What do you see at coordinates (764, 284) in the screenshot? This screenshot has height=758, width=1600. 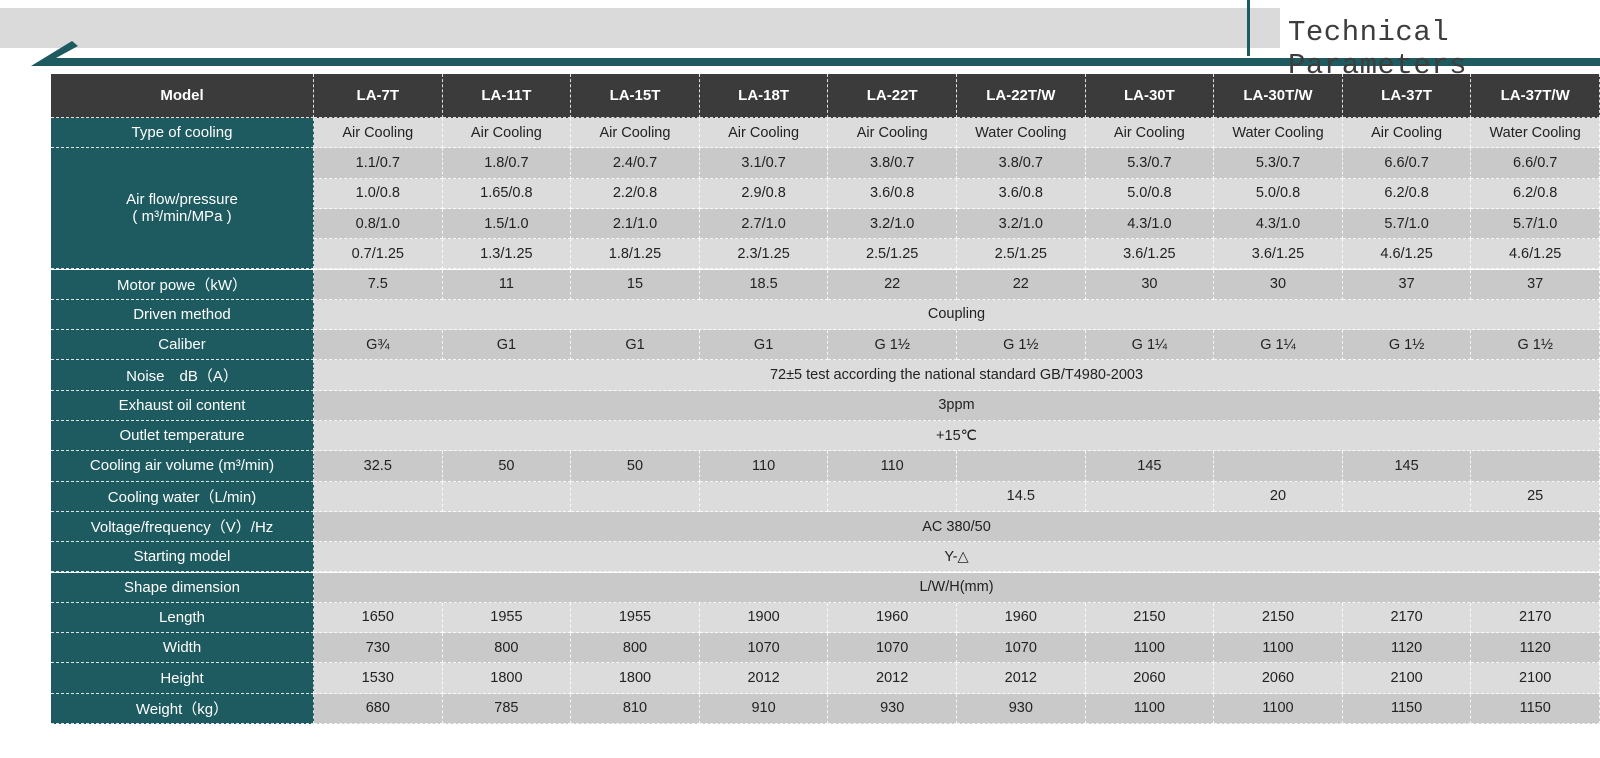 I see `data-cell: 18.5` at bounding box center [764, 284].